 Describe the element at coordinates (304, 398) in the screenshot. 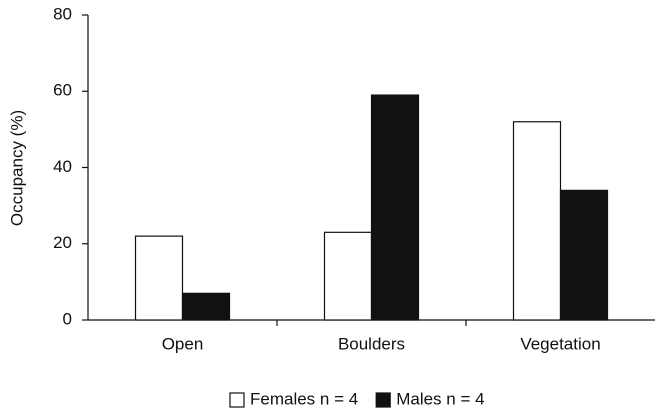

I see `legend-label: Females n = 4` at that location.